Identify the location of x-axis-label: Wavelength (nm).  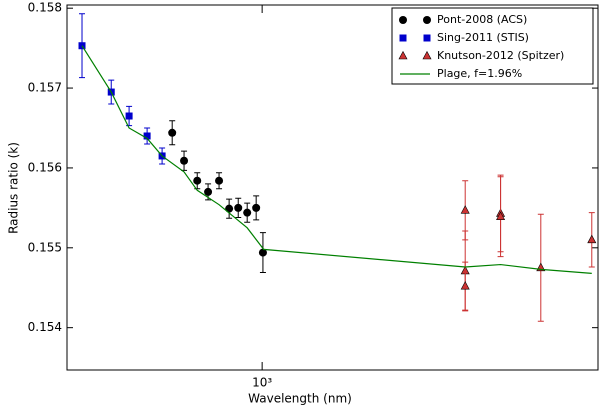
(300, 399).